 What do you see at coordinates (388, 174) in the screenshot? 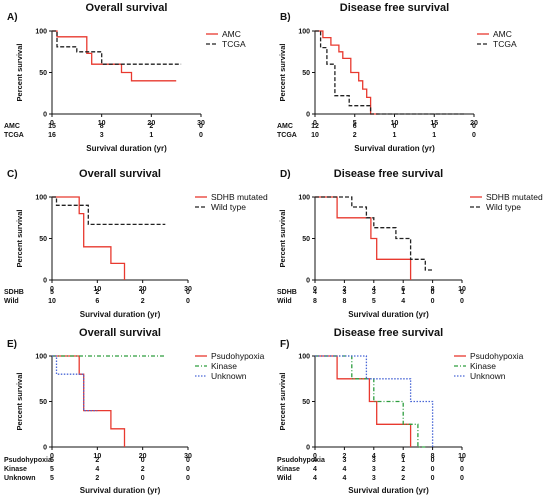
I see `chart-title: Disease free survival` at bounding box center [388, 174].